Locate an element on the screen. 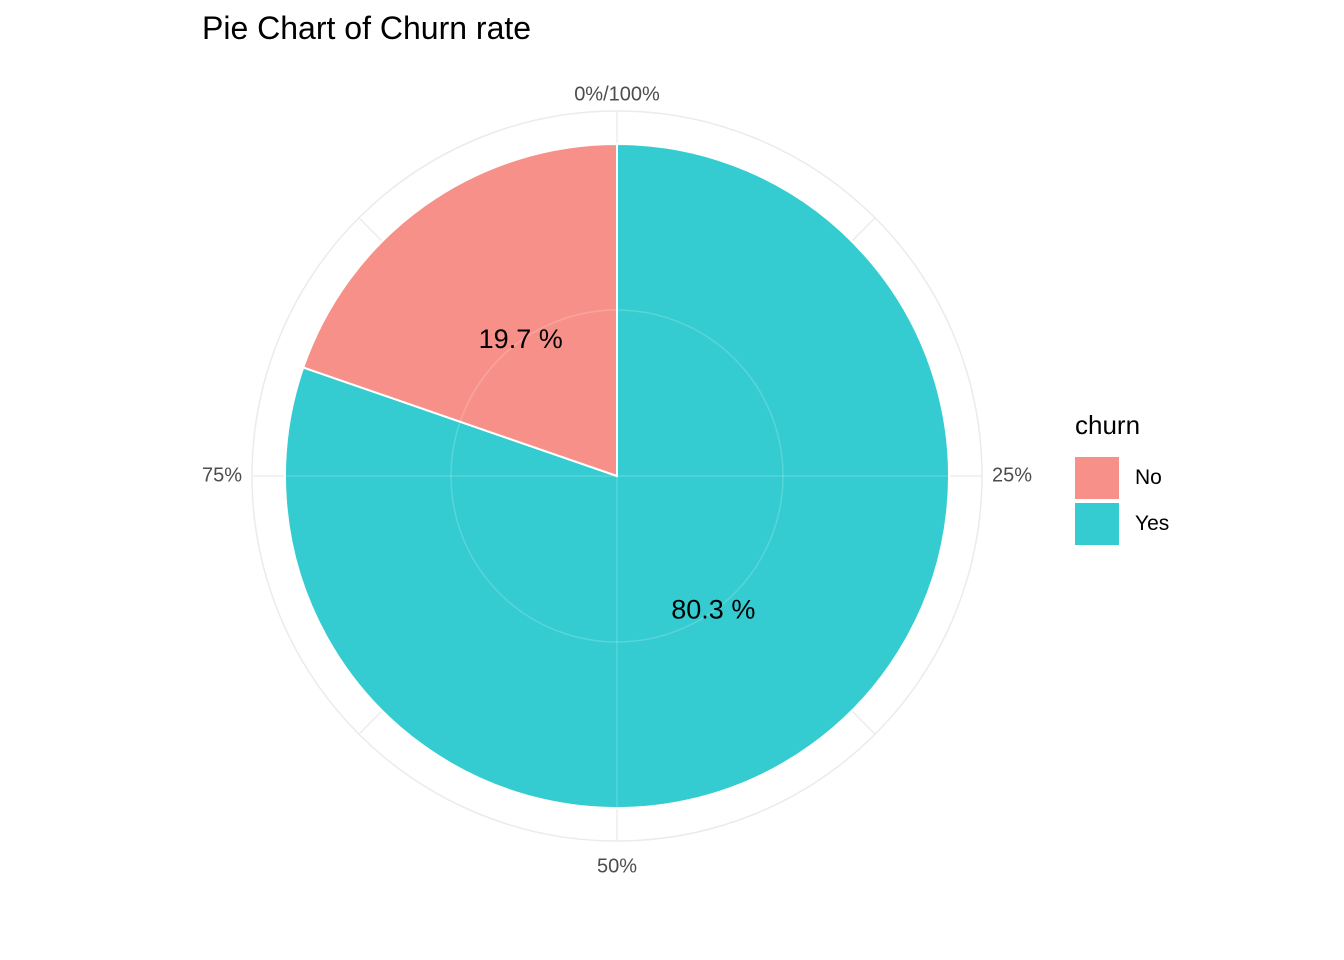  chart-title: Pie Chart of Churn rate is located at coordinates (367, 28).